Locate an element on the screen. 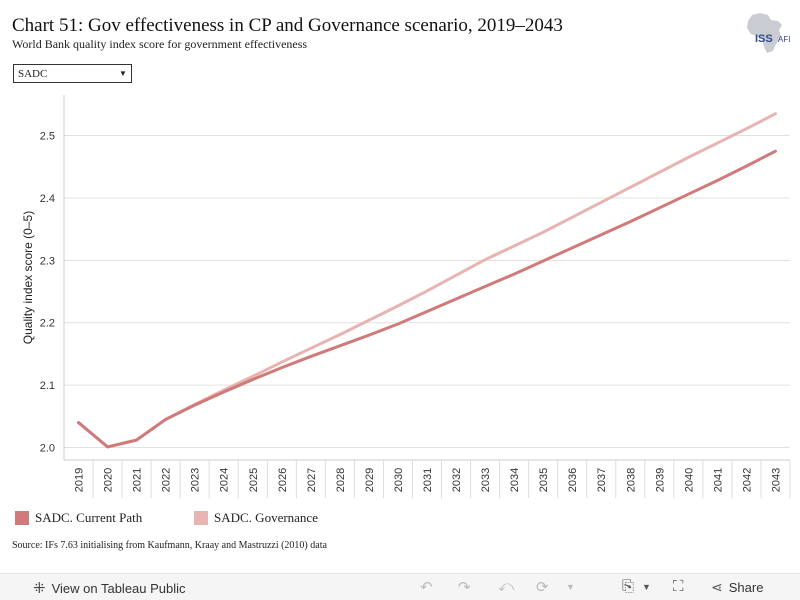  legend-item-governance: SADC. Governance is located at coordinates (256, 518).